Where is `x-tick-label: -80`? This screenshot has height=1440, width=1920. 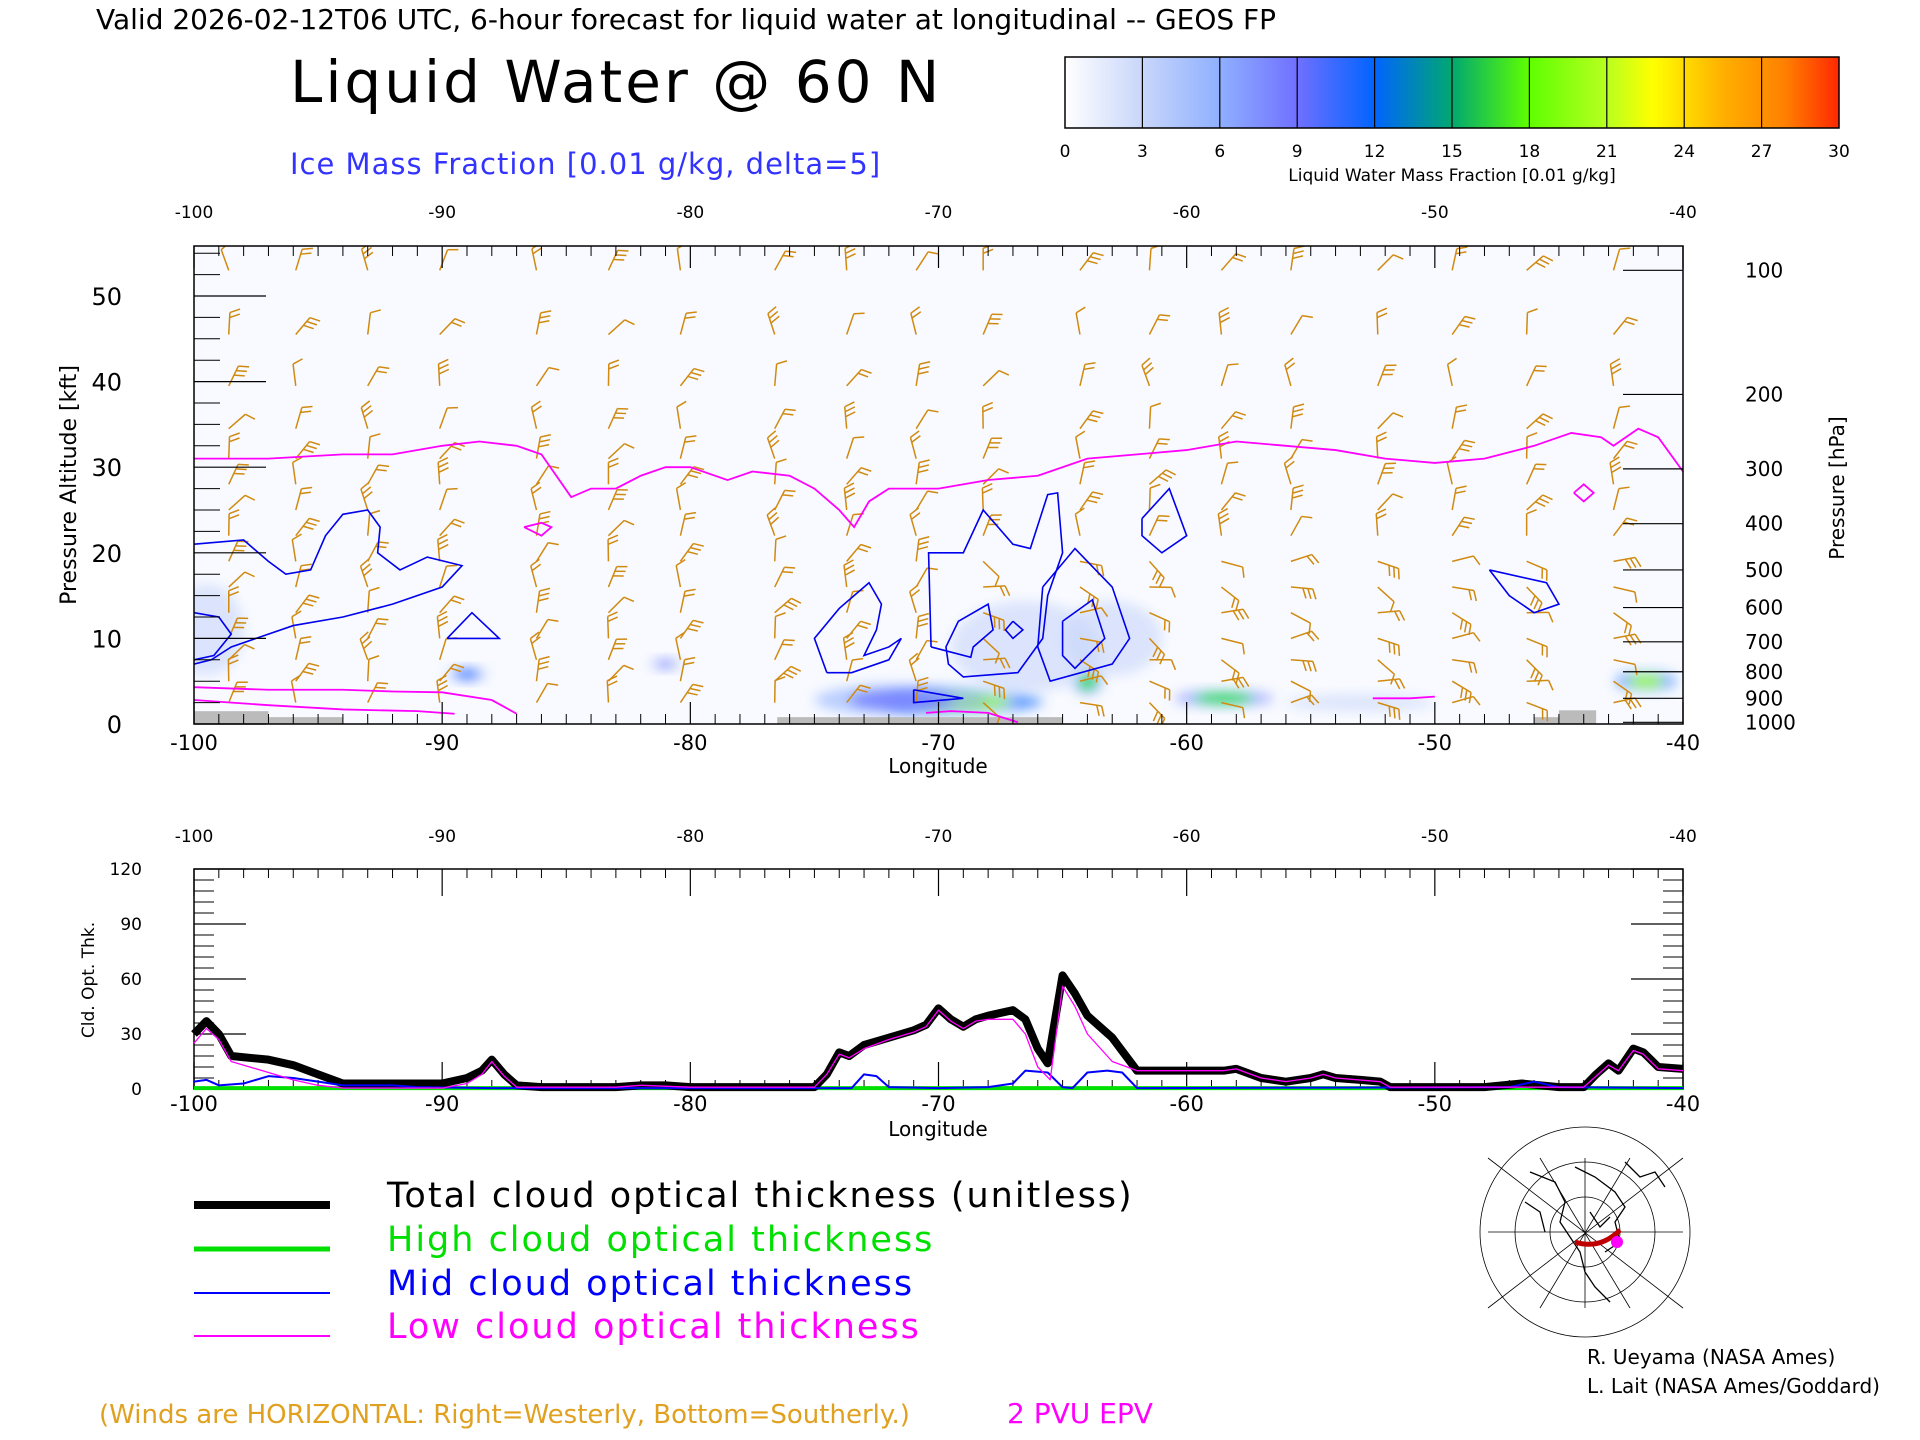 x-tick-label: -80 is located at coordinates (690, 743).